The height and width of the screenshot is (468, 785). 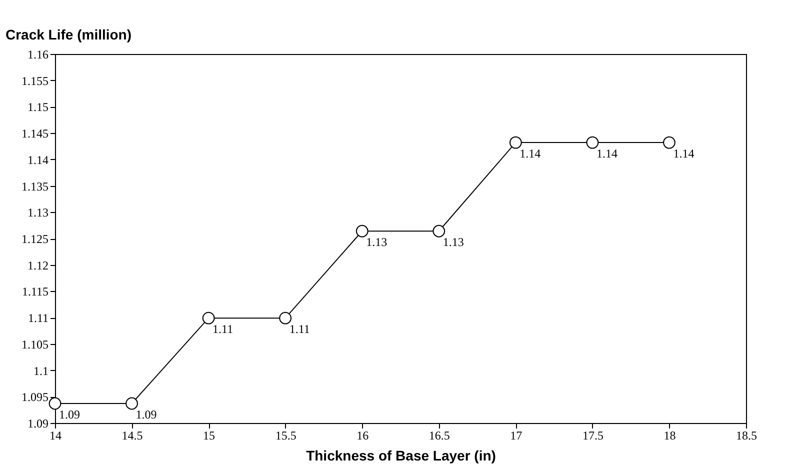 I want to click on x-tick-label: 17.5, so click(x=593, y=435).